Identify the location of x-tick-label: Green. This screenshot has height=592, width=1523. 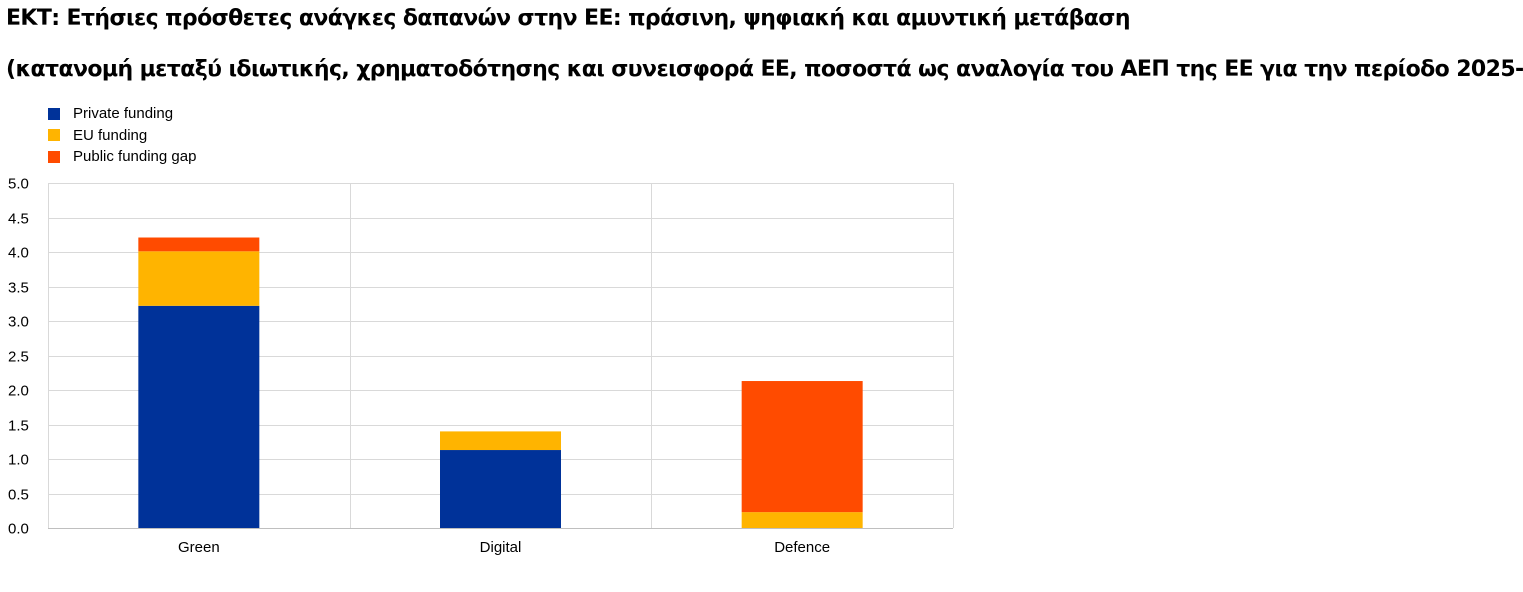
(199, 547).